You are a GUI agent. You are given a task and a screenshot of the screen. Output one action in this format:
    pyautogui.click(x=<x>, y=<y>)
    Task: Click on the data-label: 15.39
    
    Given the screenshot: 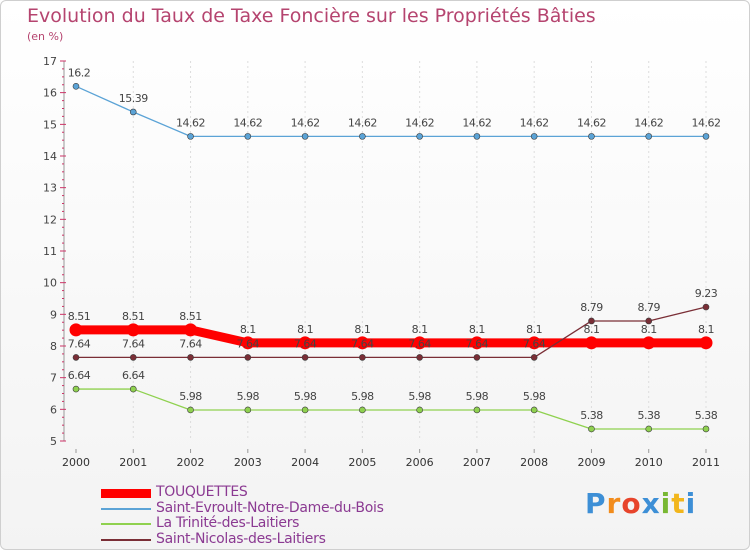 What is the action you would take?
    pyautogui.click(x=133, y=98)
    